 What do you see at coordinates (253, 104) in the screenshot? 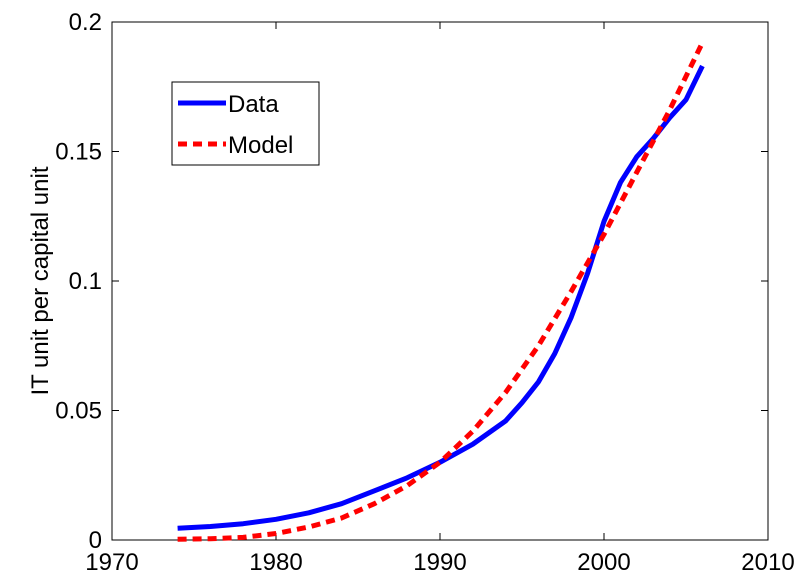
I see `legend-data-label: Data` at bounding box center [253, 104].